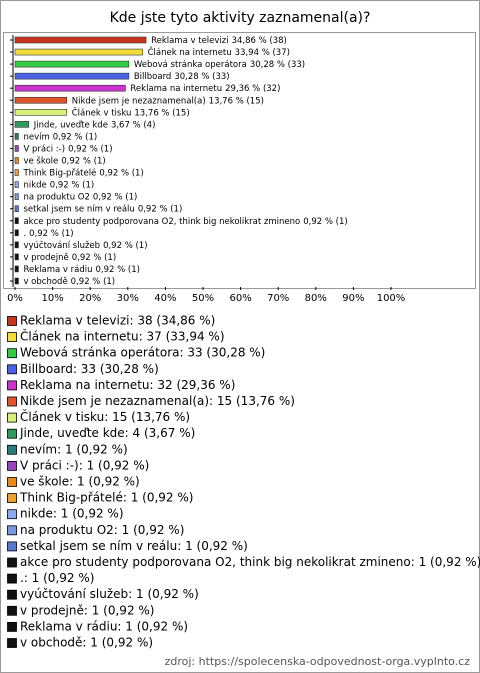 Image resolution: width=480 pixels, height=673 pixels. What do you see at coordinates (201, 77) in the screenshot?
I see `value-label: 30,28 % (33)` at bounding box center [201, 77].